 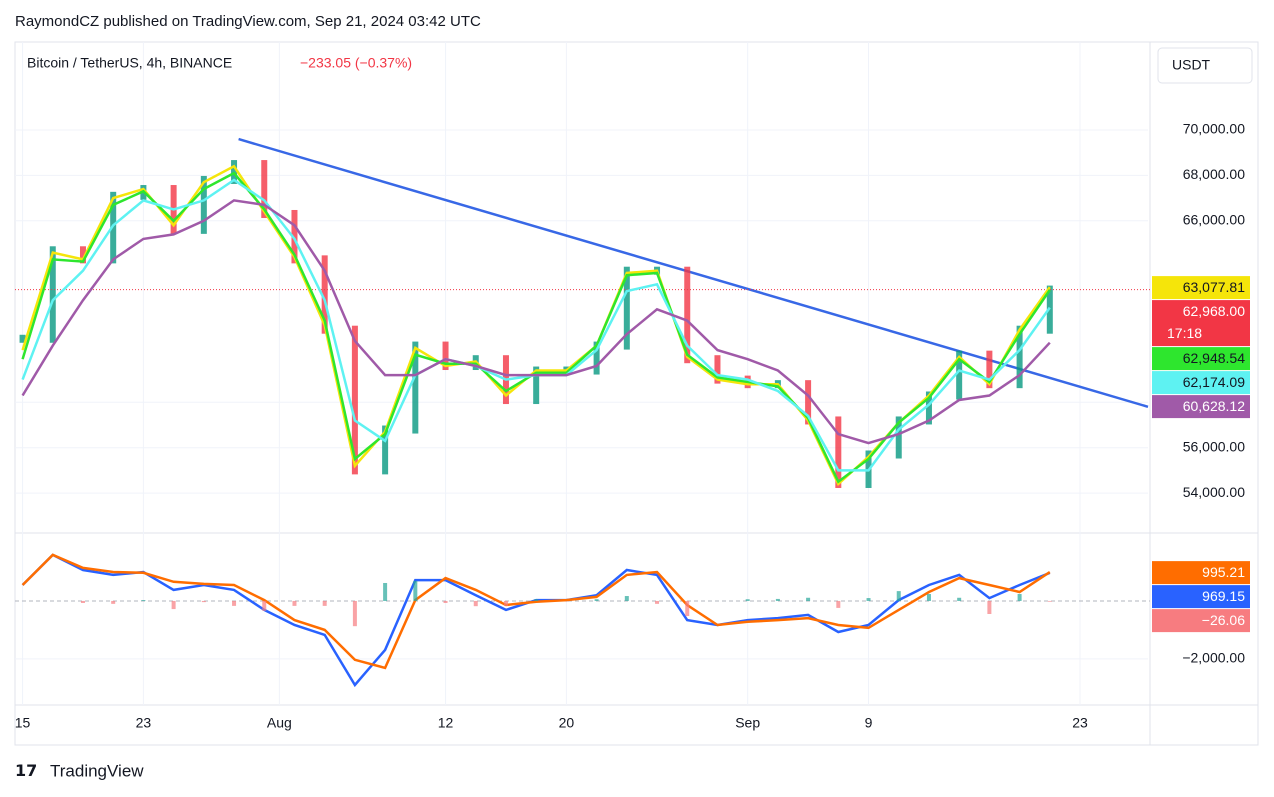 I want to click on currency-button, so click(x=1205, y=65).